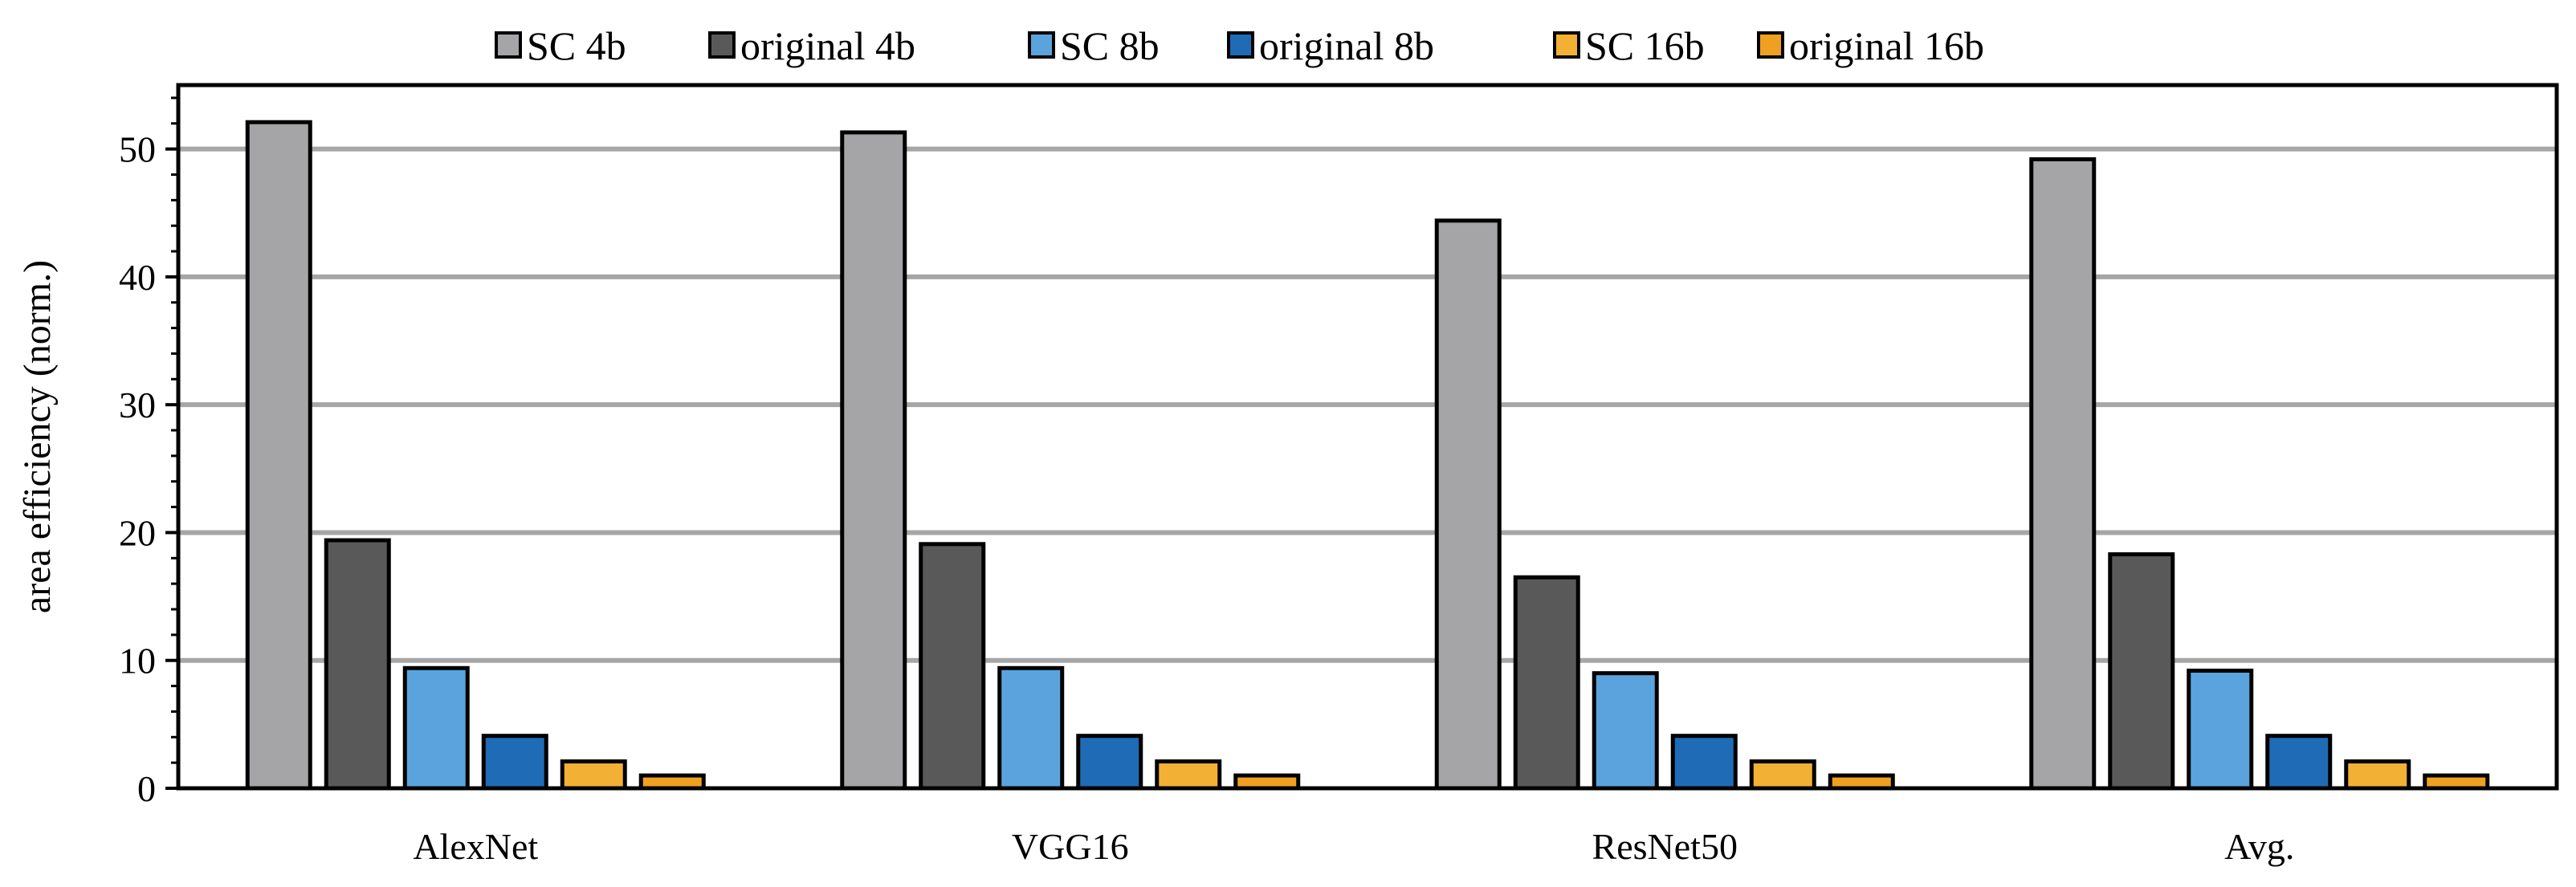 This screenshot has width=2576, height=887. I want to click on y-tick-label: 40, so click(137, 277).